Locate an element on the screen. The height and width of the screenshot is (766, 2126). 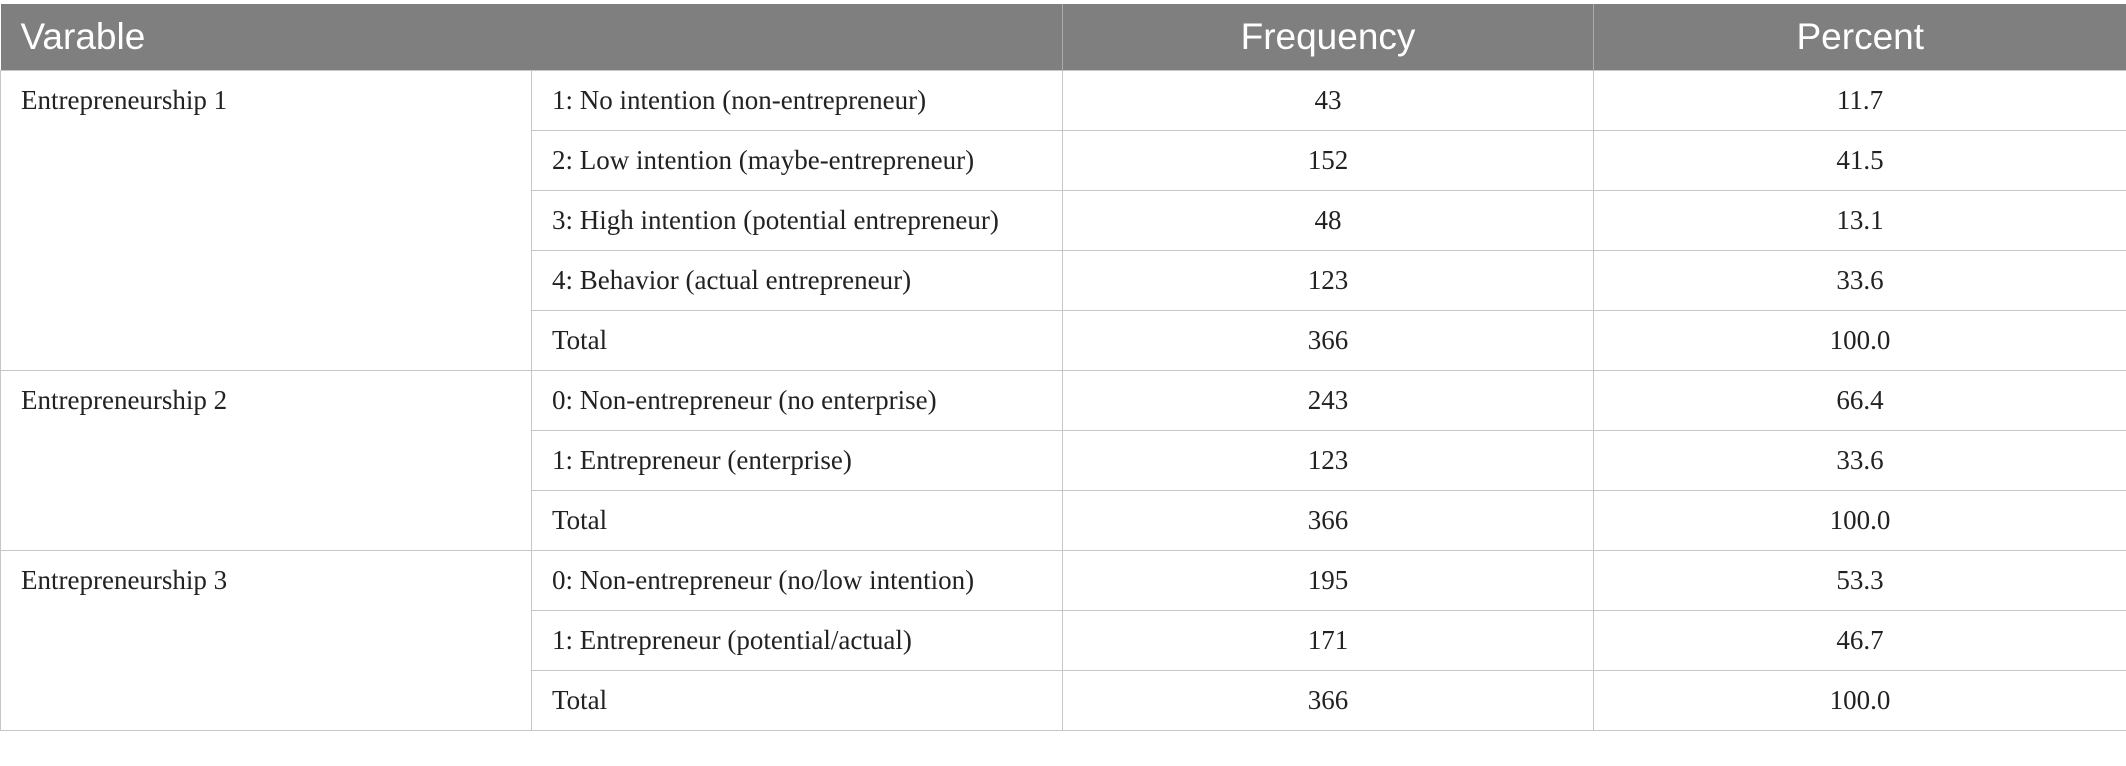
table-row: 1: Entrepreneur (enterprise) 123 33.6 is located at coordinates (1063, 460).